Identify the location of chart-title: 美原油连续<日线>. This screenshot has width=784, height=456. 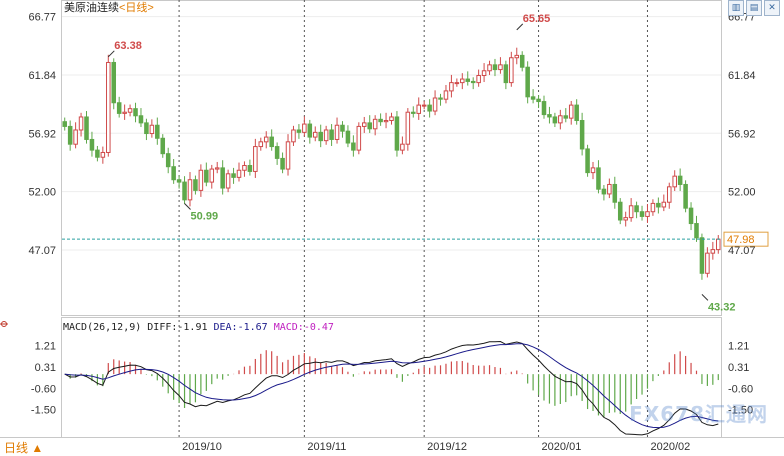
(109, 7).